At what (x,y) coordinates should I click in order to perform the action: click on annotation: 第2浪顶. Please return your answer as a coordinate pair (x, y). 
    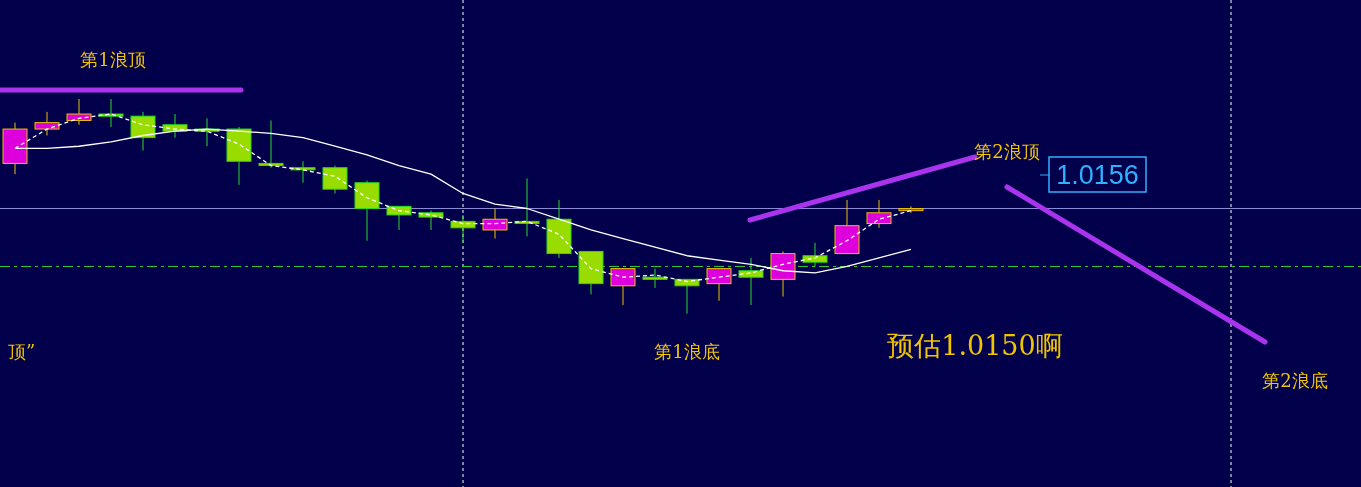
    Looking at the image, I should click on (1007, 151).